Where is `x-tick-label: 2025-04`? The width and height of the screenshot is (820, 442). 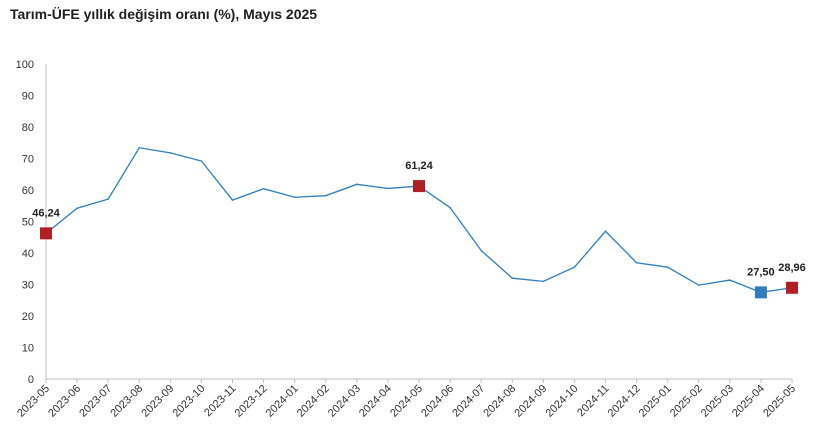
x-tick-label: 2025-04 is located at coordinates (748, 401).